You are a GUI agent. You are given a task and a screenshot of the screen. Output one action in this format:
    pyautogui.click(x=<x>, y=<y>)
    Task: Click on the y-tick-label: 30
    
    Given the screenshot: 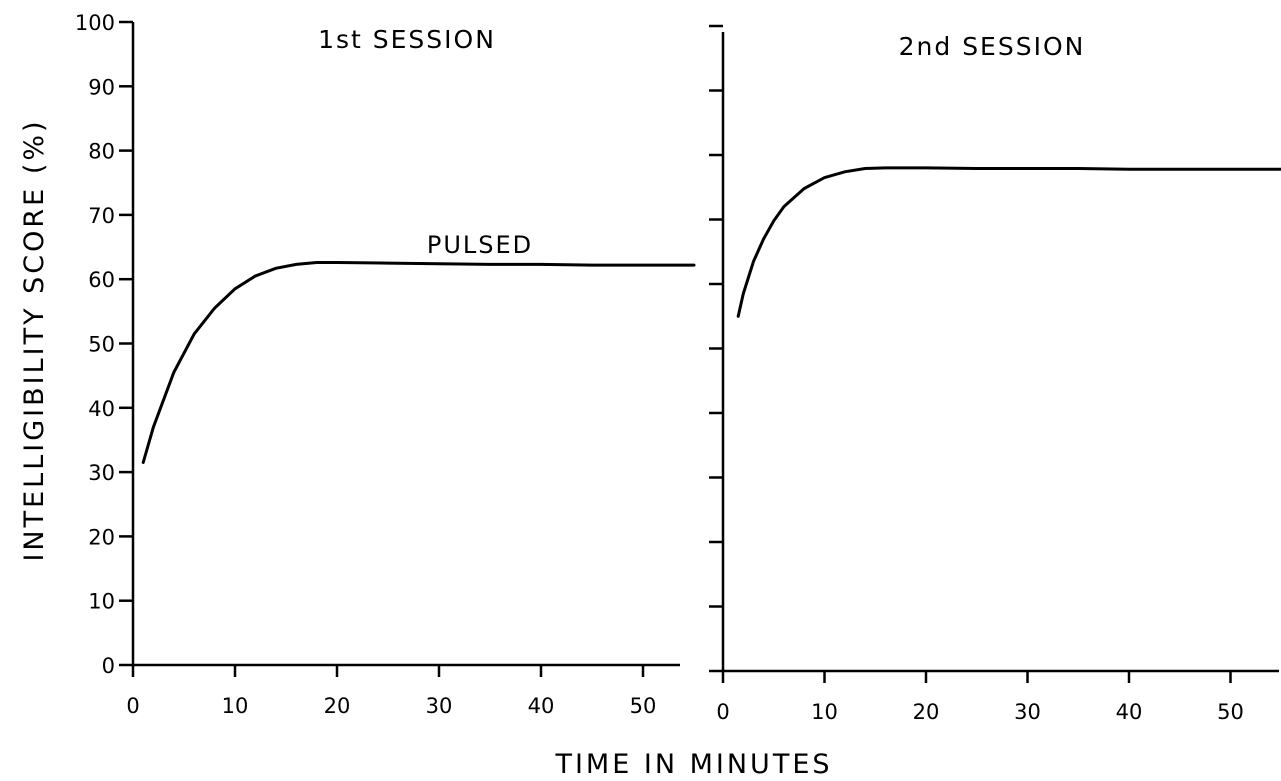 What is the action you would take?
    pyautogui.click(x=101, y=473)
    